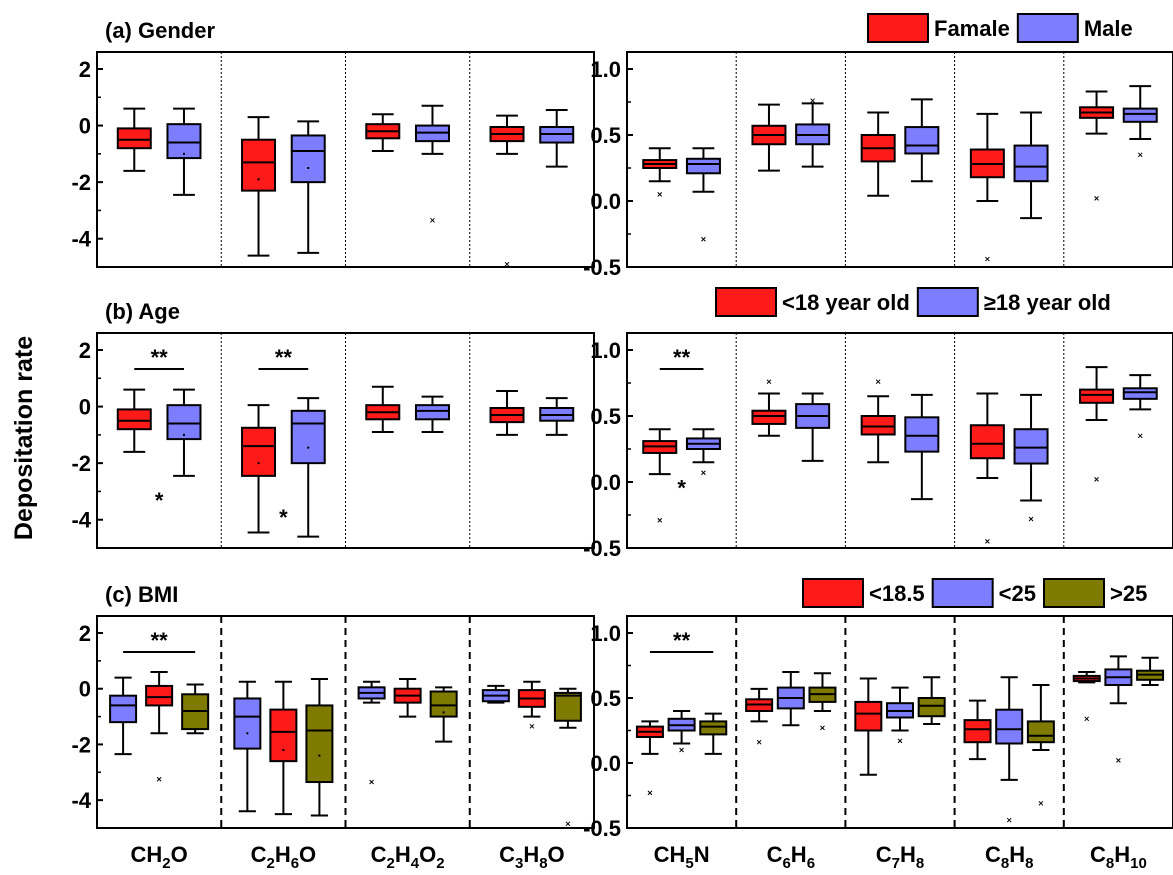 The width and height of the screenshot is (1173, 875). What do you see at coordinates (900, 857) in the screenshot?
I see `category-label: C7​H8​` at bounding box center [900, 857].